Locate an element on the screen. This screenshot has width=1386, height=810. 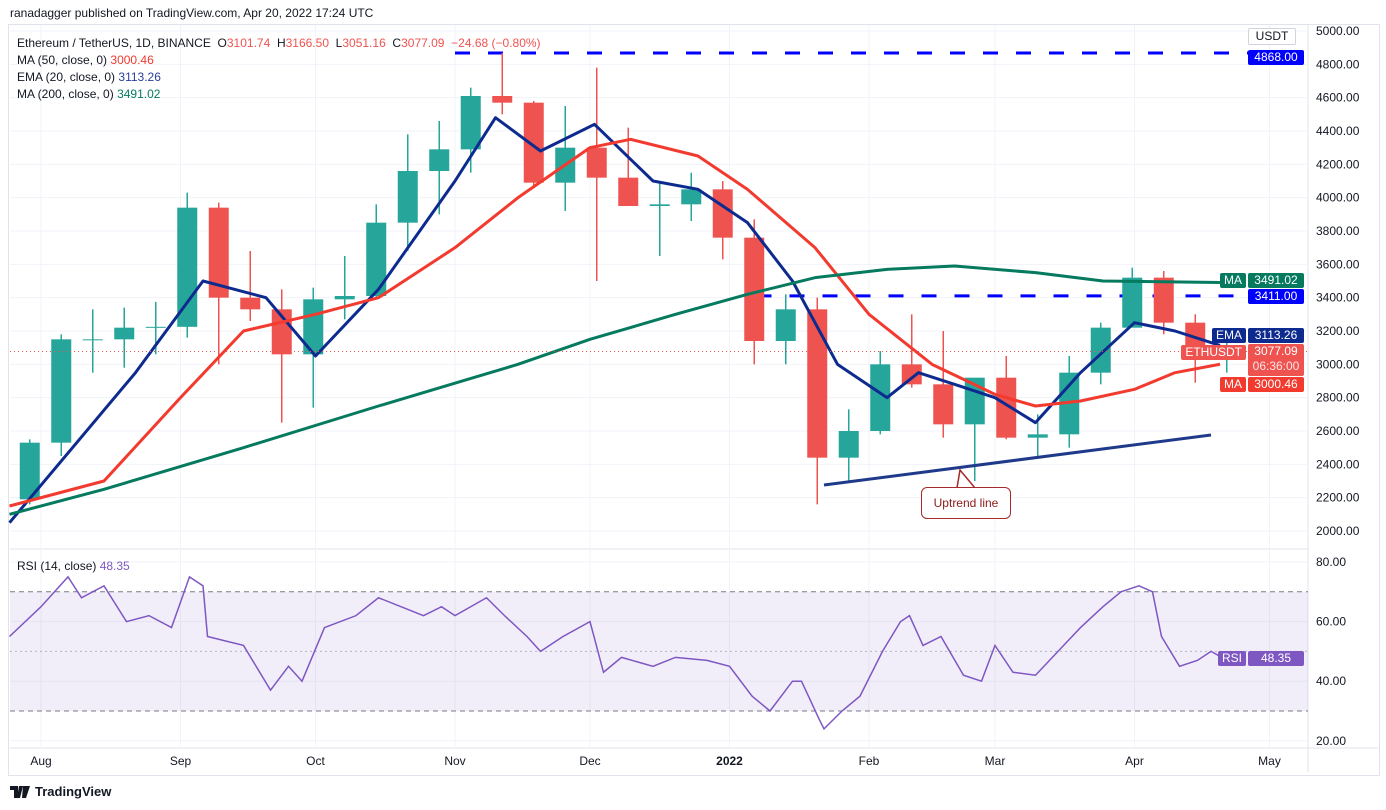
time-tick-label: Mar is located at coordinates (995, 761).